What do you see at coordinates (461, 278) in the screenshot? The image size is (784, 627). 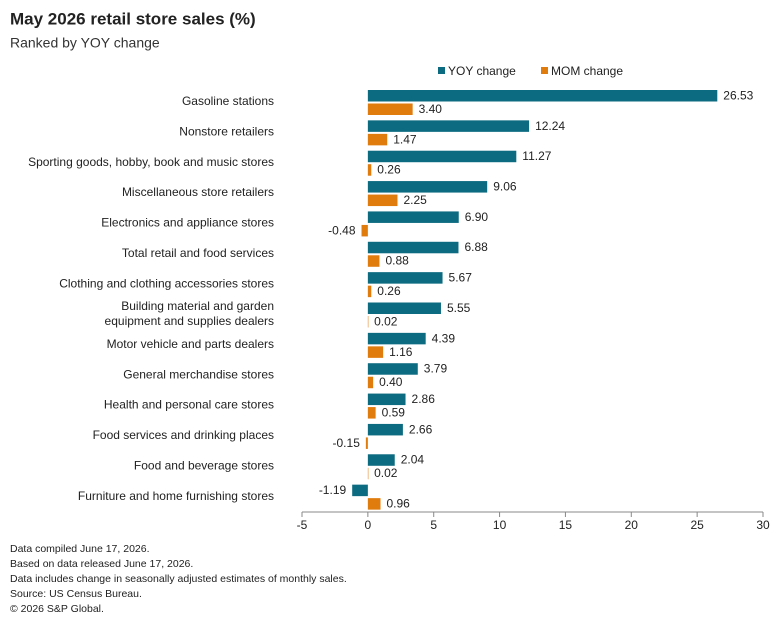 I see `value-label: 5.67` at bounding box center [461, 278].